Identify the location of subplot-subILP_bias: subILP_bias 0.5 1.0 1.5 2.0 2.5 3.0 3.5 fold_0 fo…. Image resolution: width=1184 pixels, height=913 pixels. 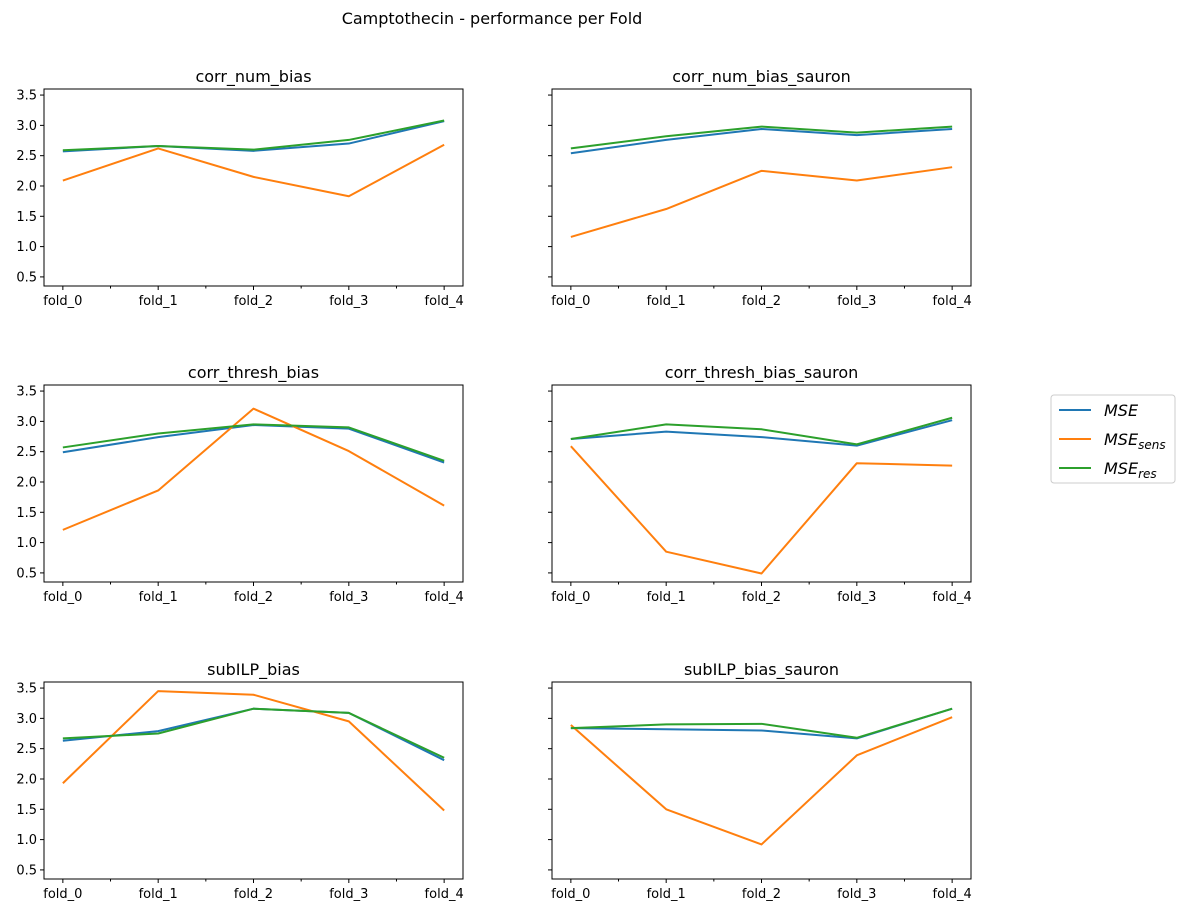
(239, 781).